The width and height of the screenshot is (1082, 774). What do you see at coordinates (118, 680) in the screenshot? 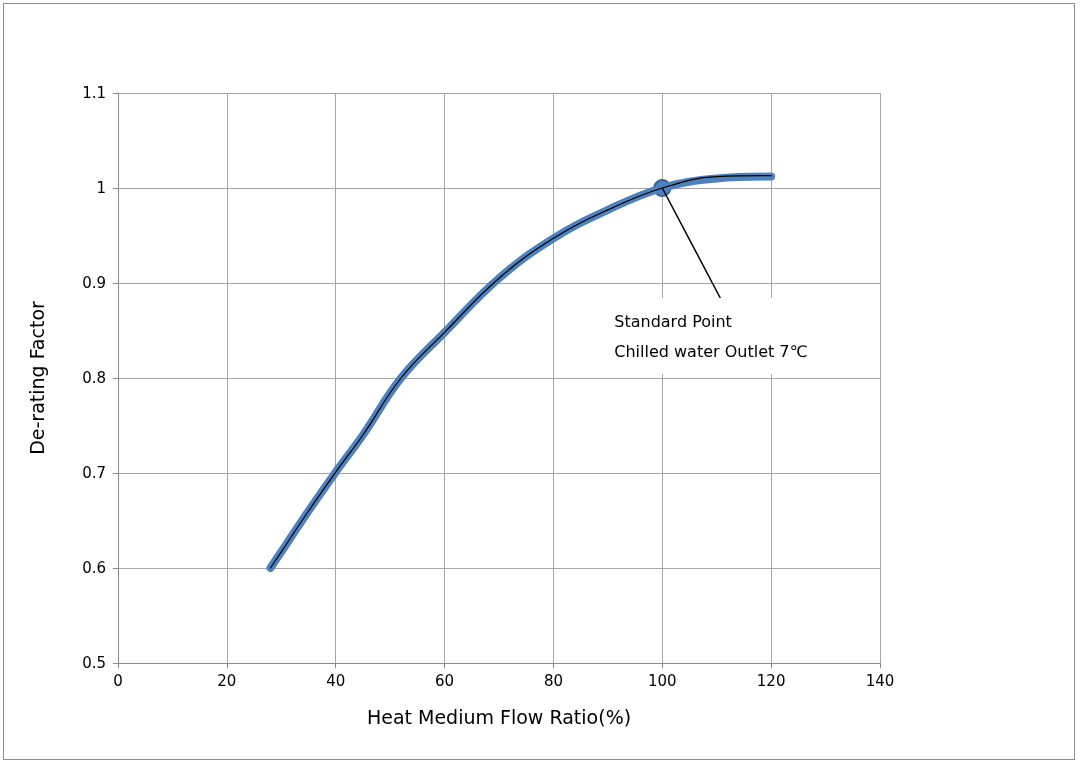
I see `x-tick-label: 0` at bounding box center [118, 680].